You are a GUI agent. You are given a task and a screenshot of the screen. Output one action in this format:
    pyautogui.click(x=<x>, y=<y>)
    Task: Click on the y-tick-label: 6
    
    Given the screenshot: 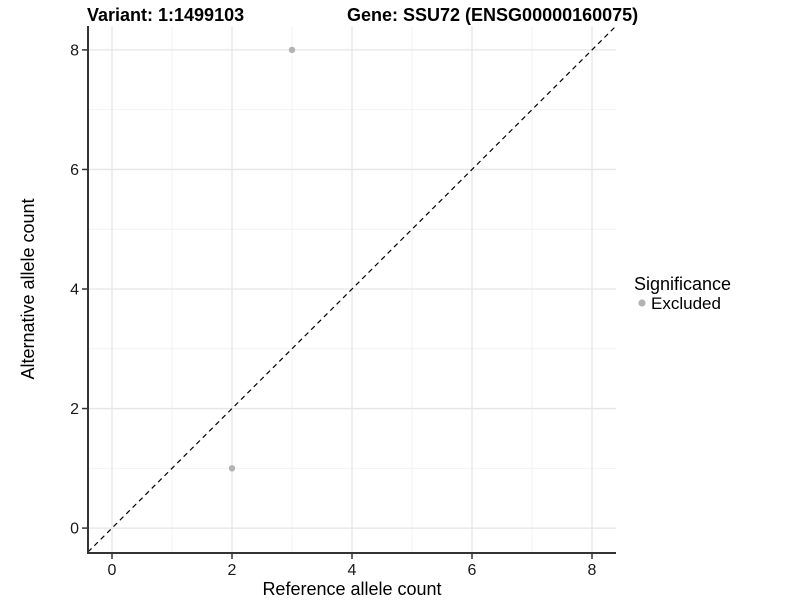 What is the action you would take?
    pyautogui.click(x=74, y=170)
    